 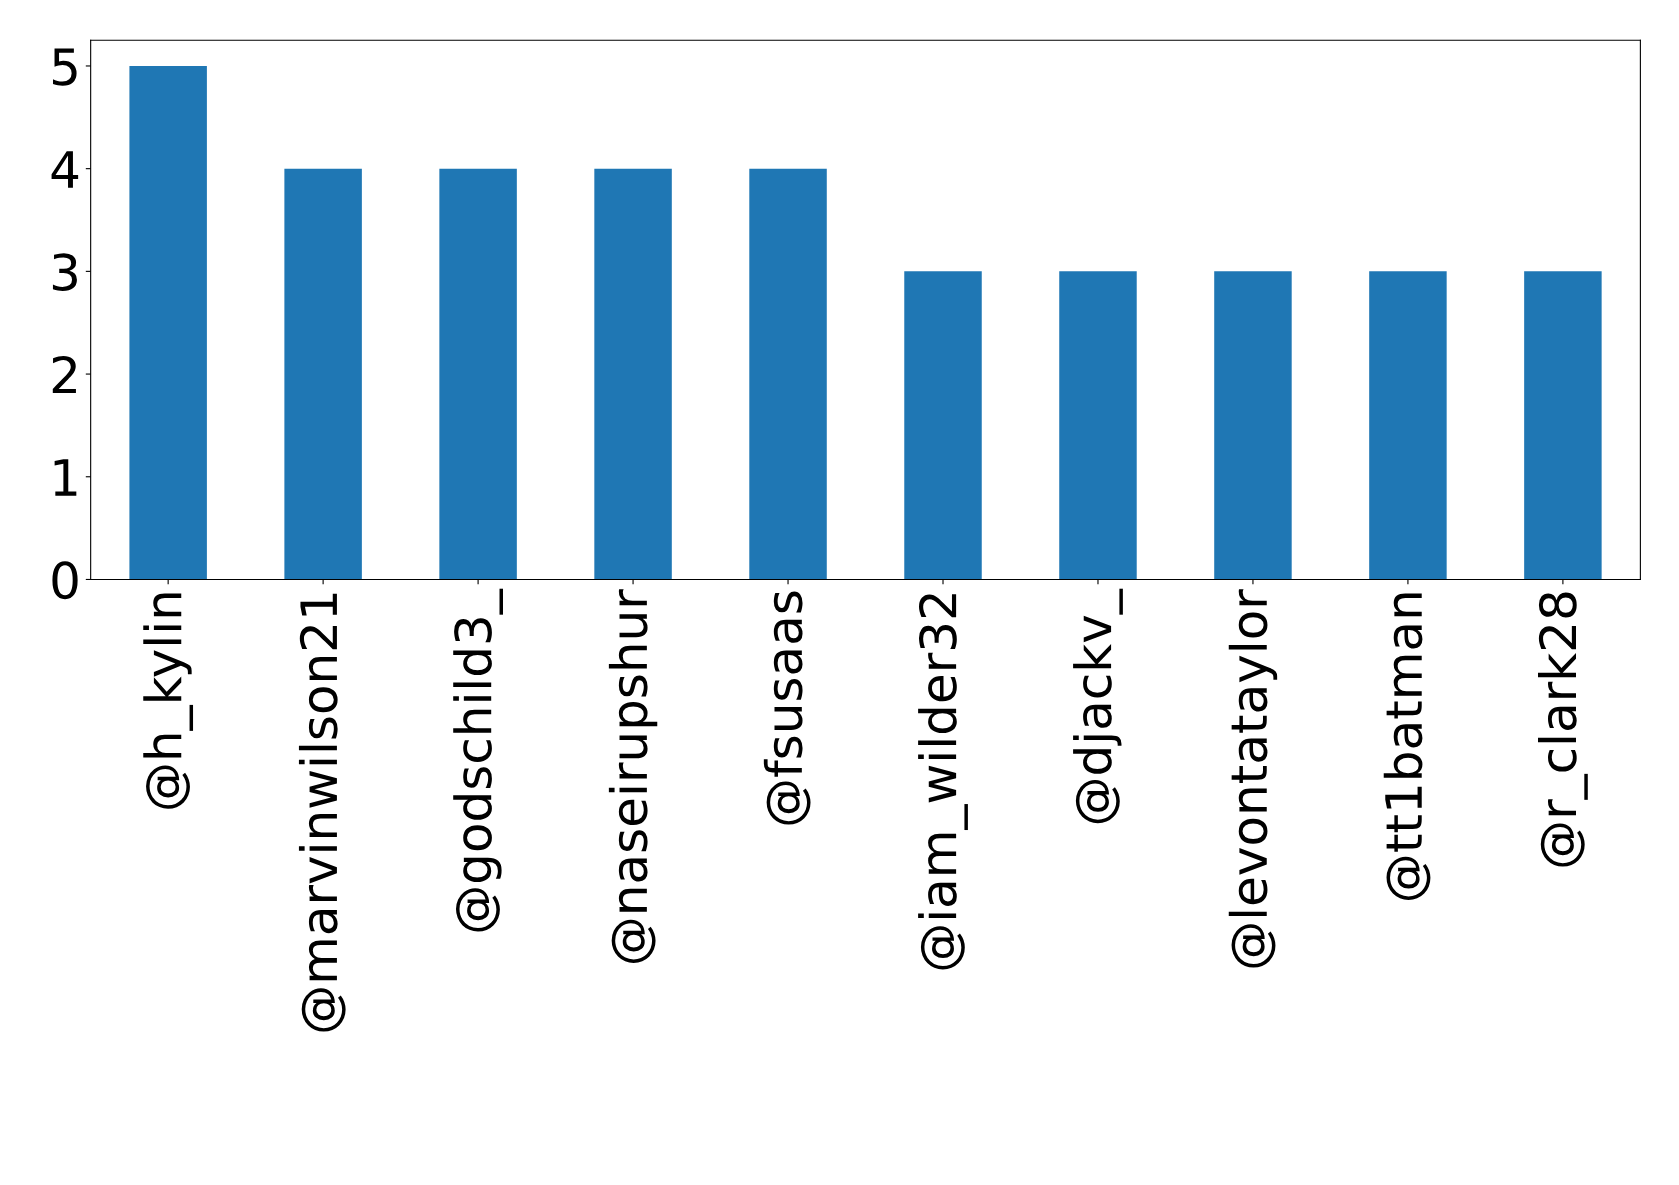 I want to click on x-tick-label: @godschild3_, so click(x=478, y=760).